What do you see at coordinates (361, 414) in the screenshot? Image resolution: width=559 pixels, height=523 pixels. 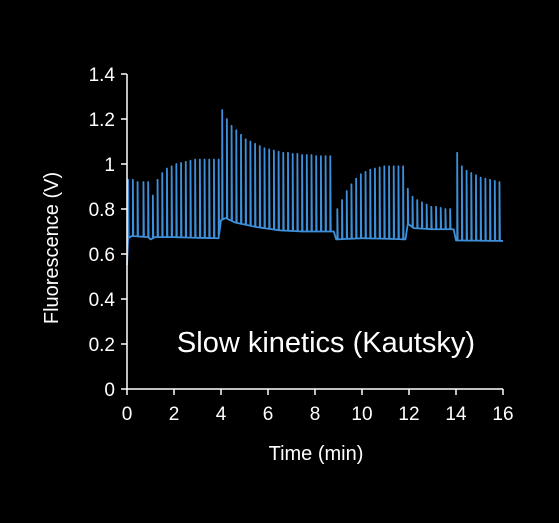 I see `x-tick-label: 10` at bounding box center [361, 414].